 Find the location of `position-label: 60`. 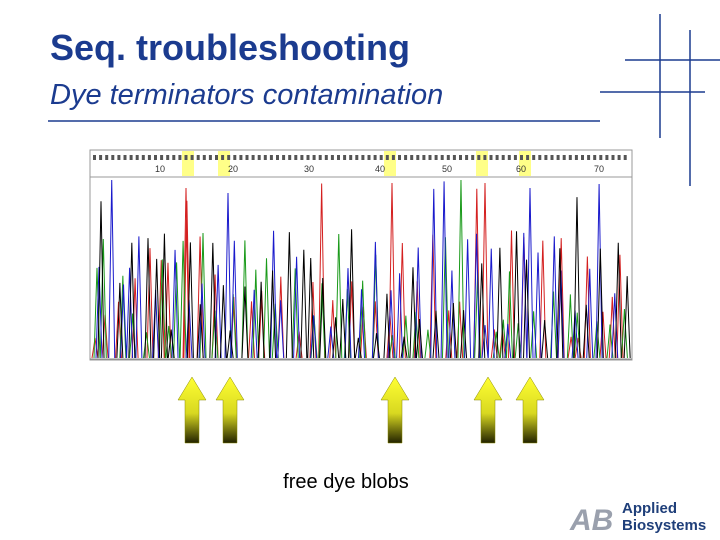

position-label: 60 is located at coordinates (521, 169).